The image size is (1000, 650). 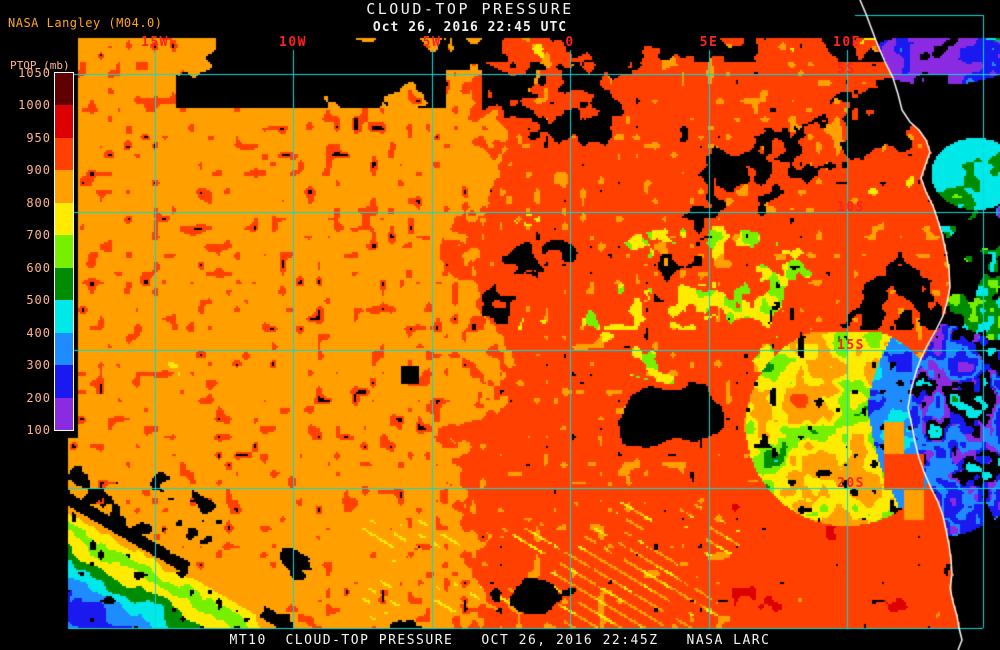 I want to click on colorbar-tick-200: 200, so click(x=38, y=397).